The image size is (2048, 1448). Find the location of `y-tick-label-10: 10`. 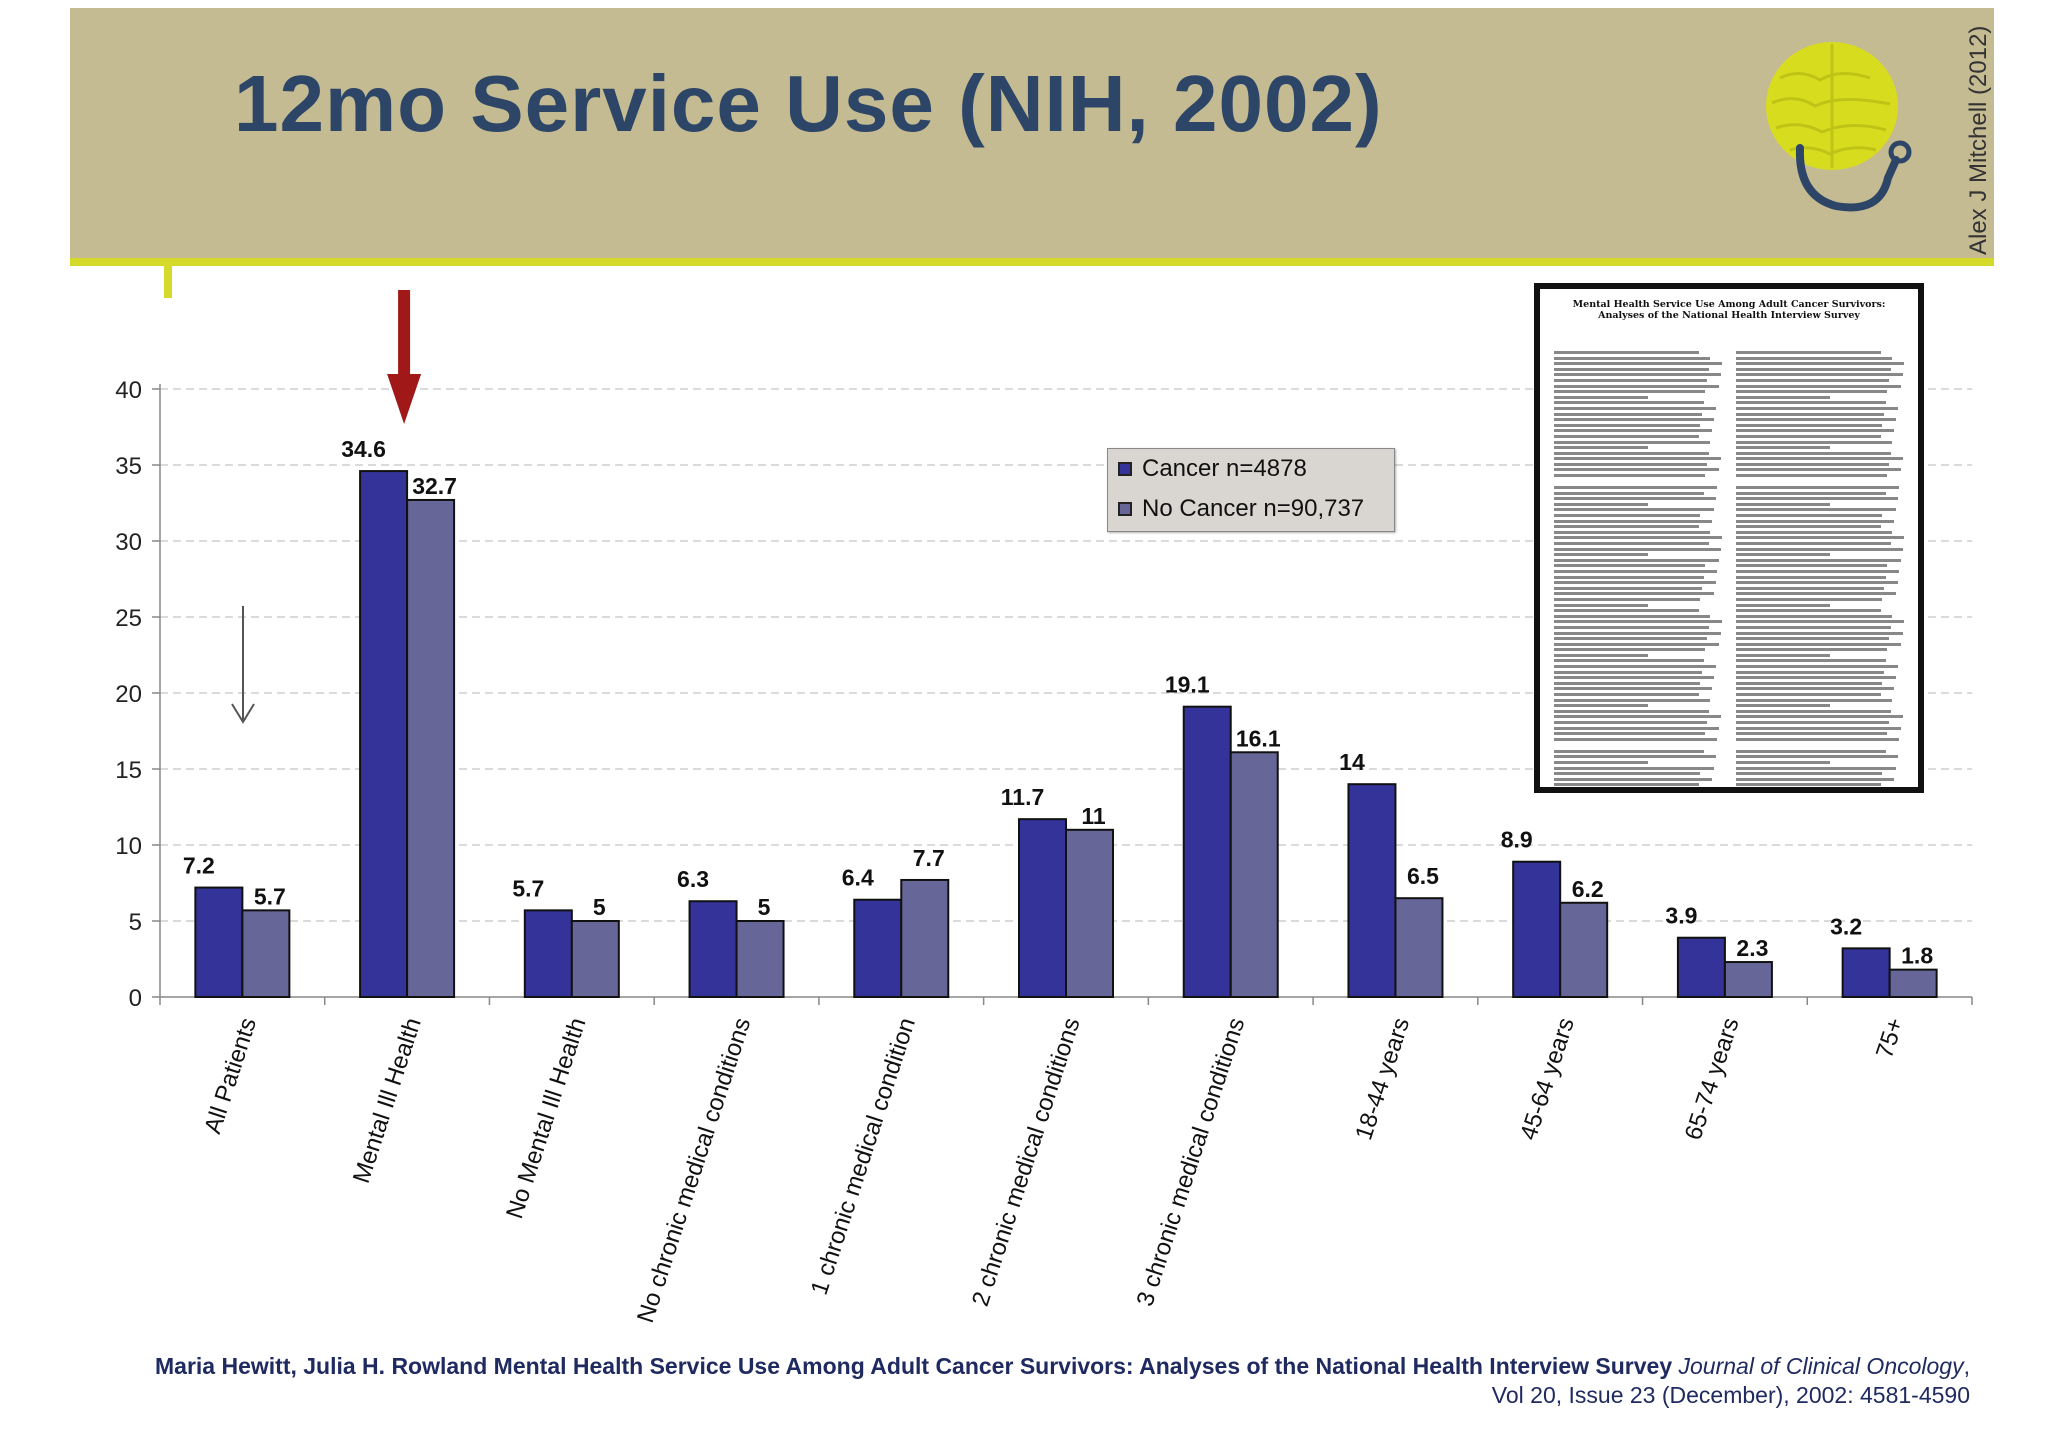

y-tick-label-10: 10 is located at coordinates (128, 846).